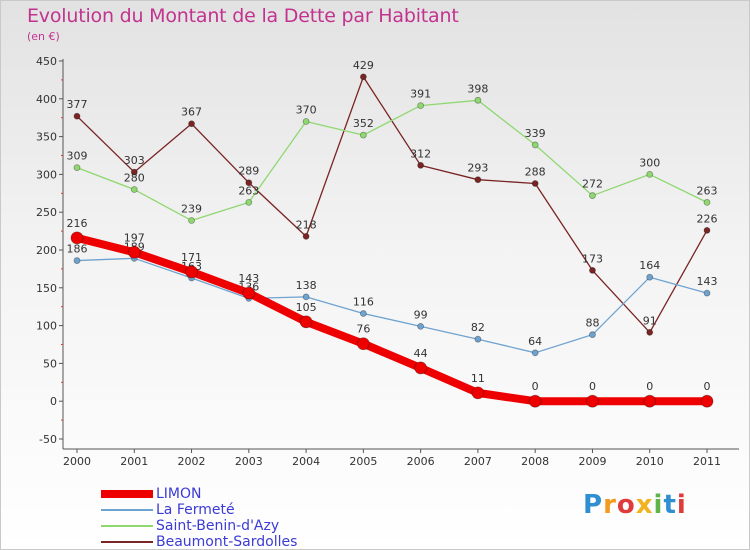 The image size is (750, 550). Describe the element at coordinates (77, 156) in the screenshot. I see `data-label: 309` at that location.